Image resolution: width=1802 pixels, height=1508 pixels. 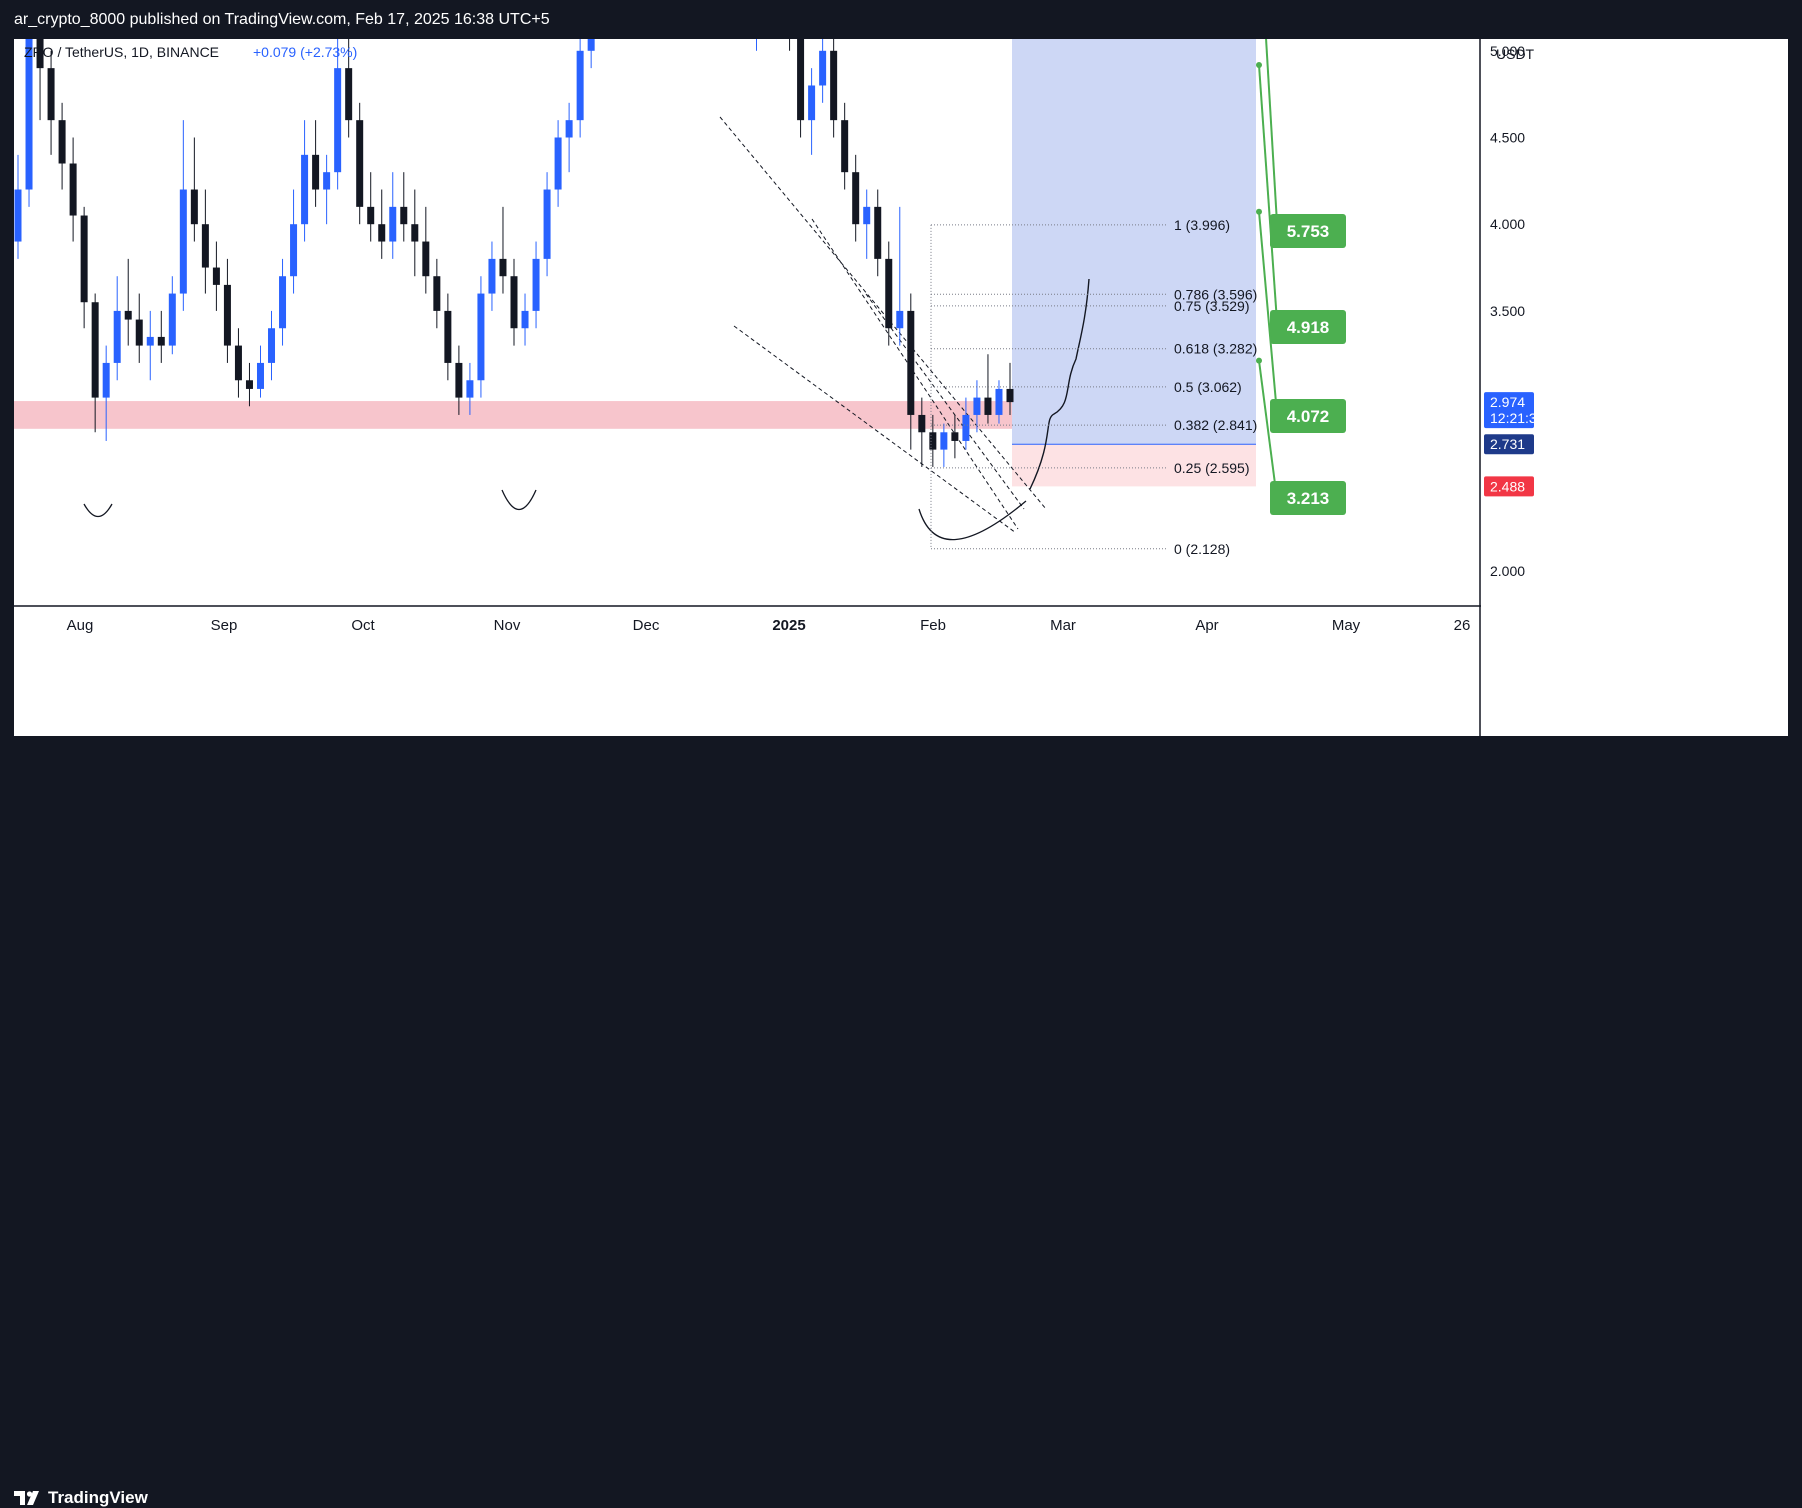 I want to click on tradingview-logo: TradingView, so click(x=81, y=1498).